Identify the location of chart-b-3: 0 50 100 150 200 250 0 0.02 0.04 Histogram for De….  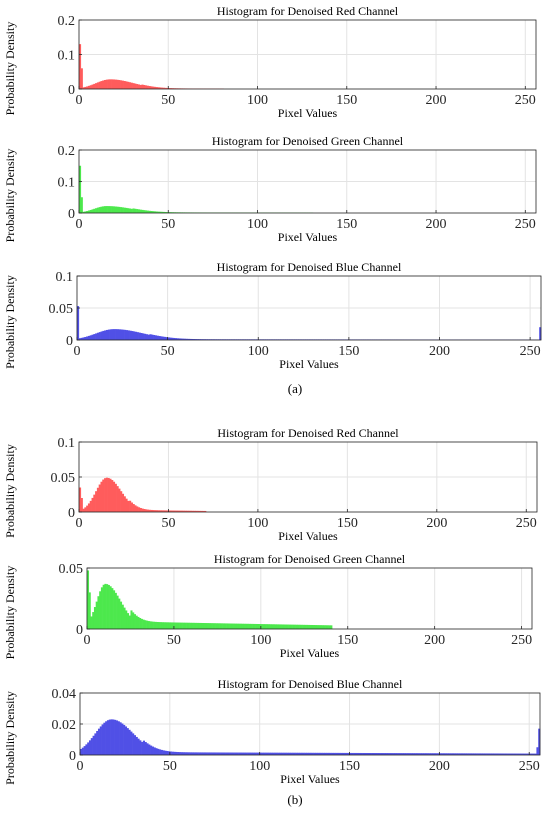
(272, 731).